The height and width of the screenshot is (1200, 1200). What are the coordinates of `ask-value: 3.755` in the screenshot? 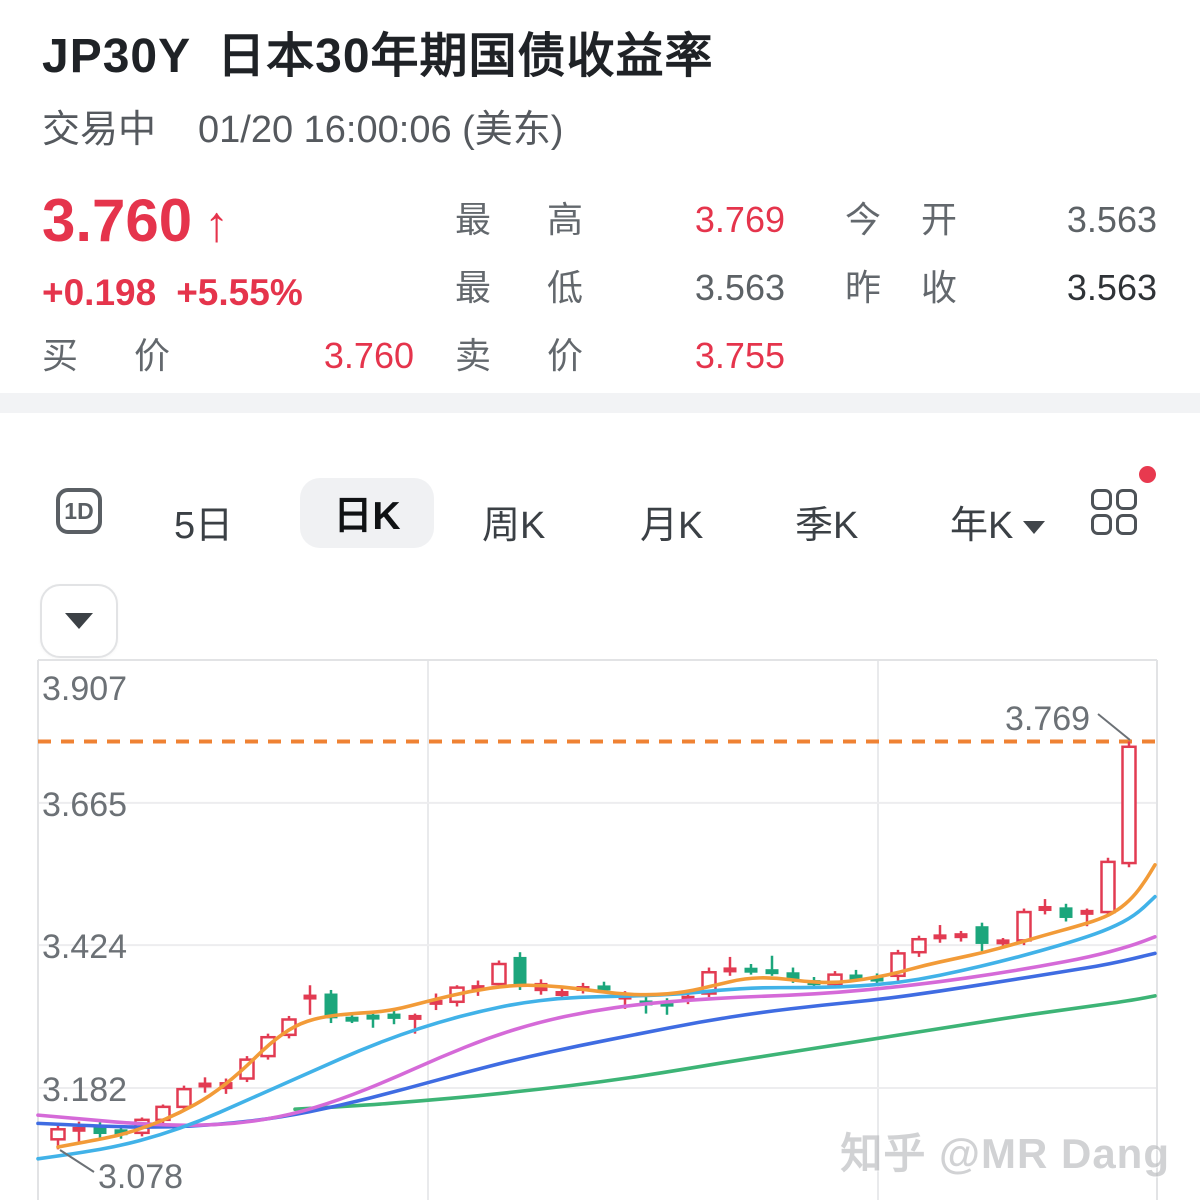 It's located at (739, 355).